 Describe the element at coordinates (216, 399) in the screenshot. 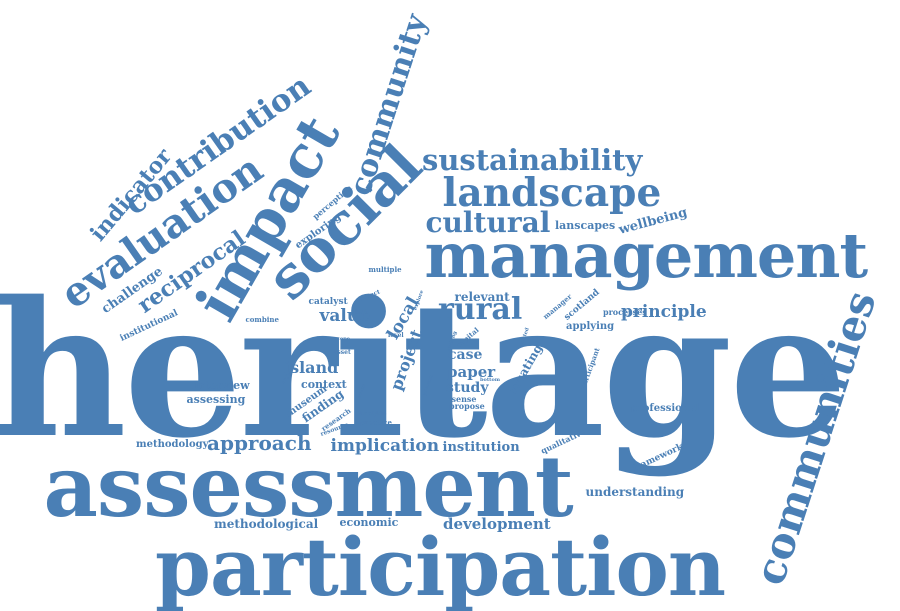

I see `word-assessing: assessing` at that location.